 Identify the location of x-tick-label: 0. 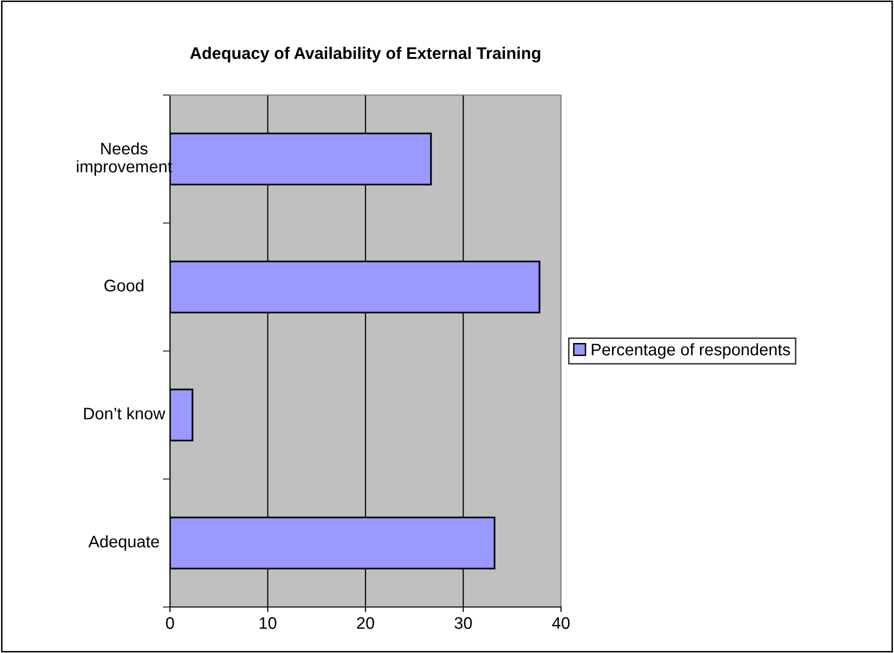
(170, 623).